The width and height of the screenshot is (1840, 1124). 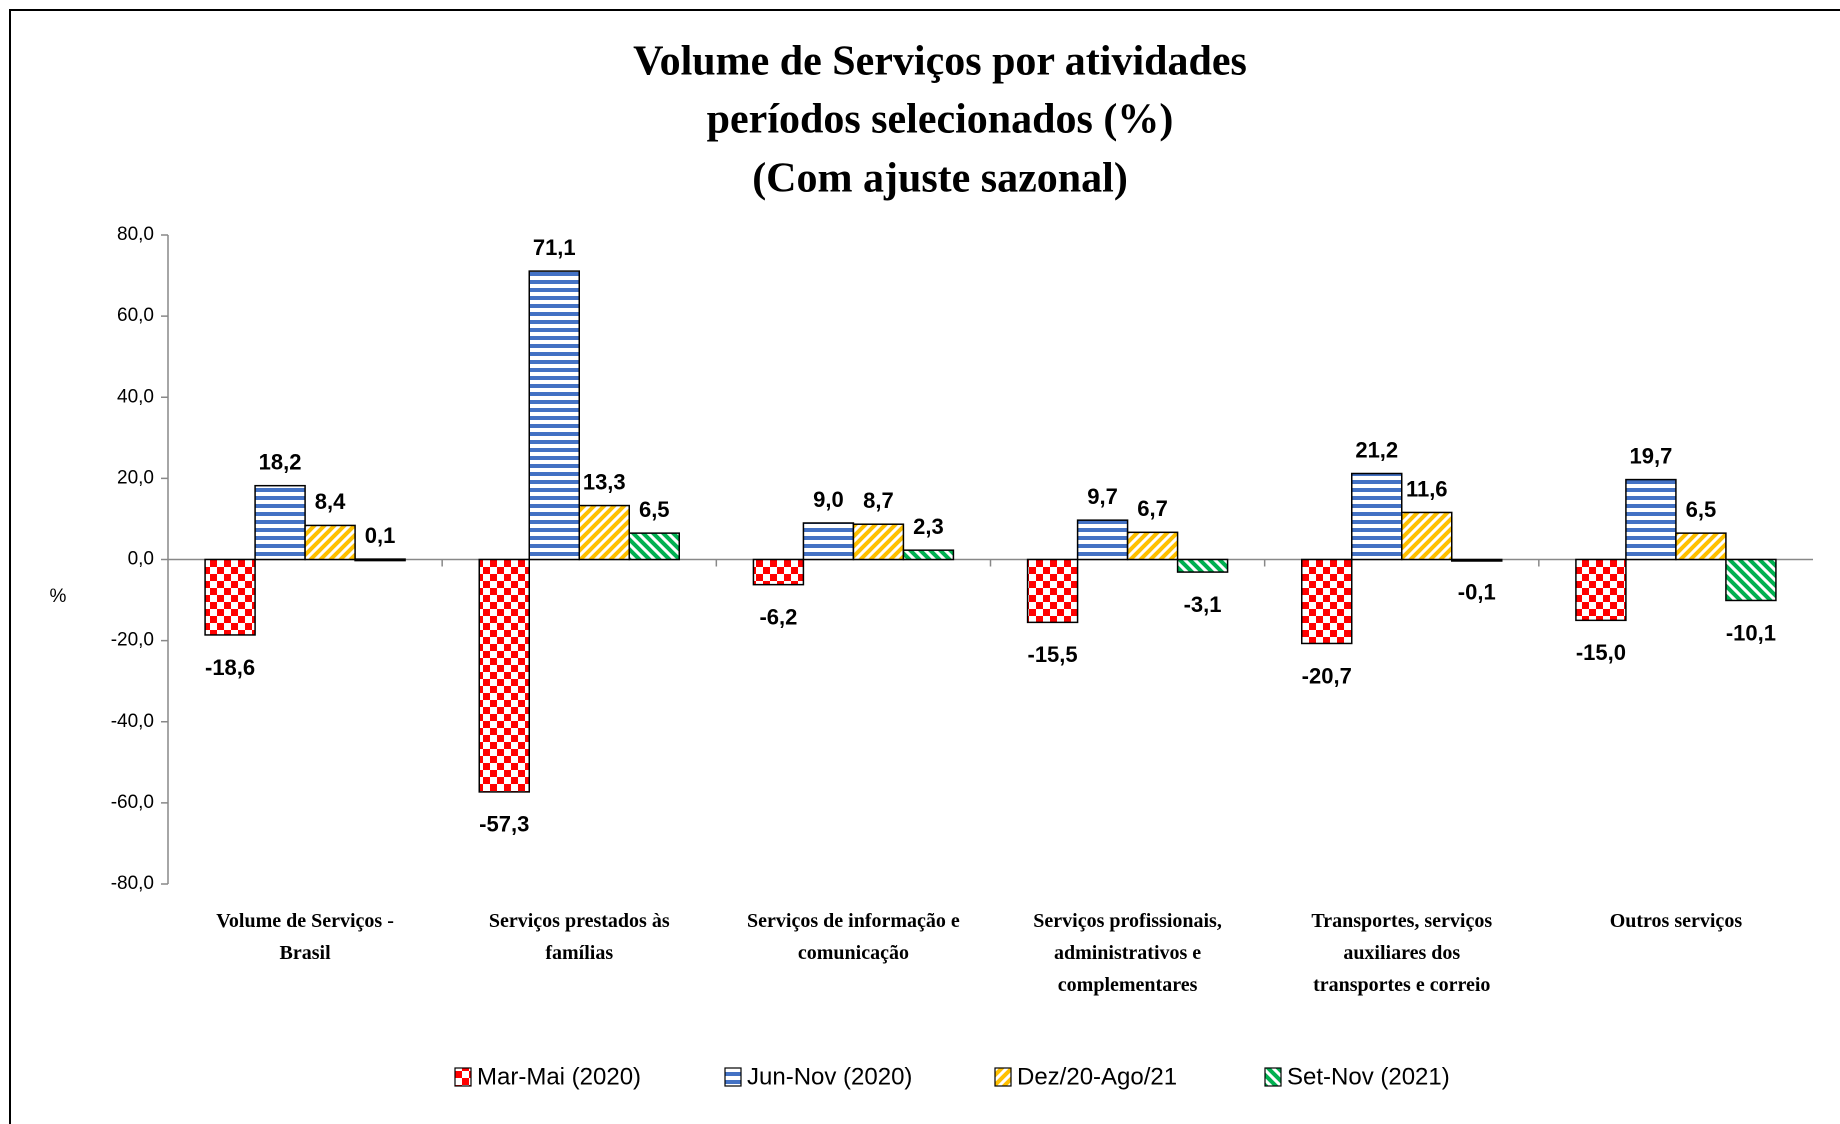 I want to click on y-tick-label: 40,0, so click(x=135, y=396).